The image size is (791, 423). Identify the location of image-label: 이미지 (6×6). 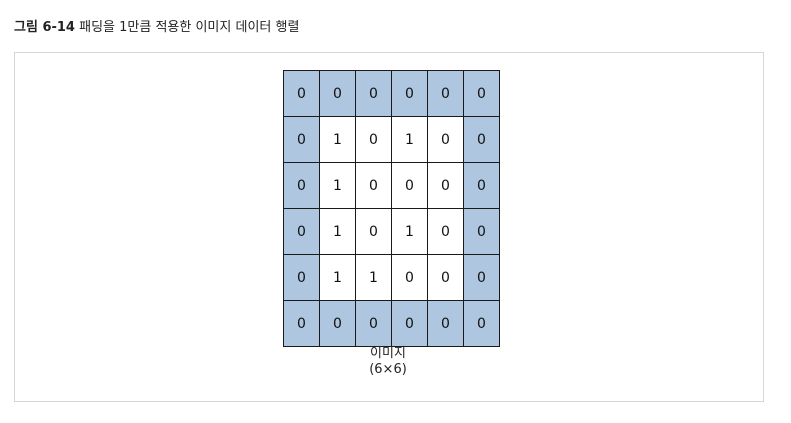
(388, 362).